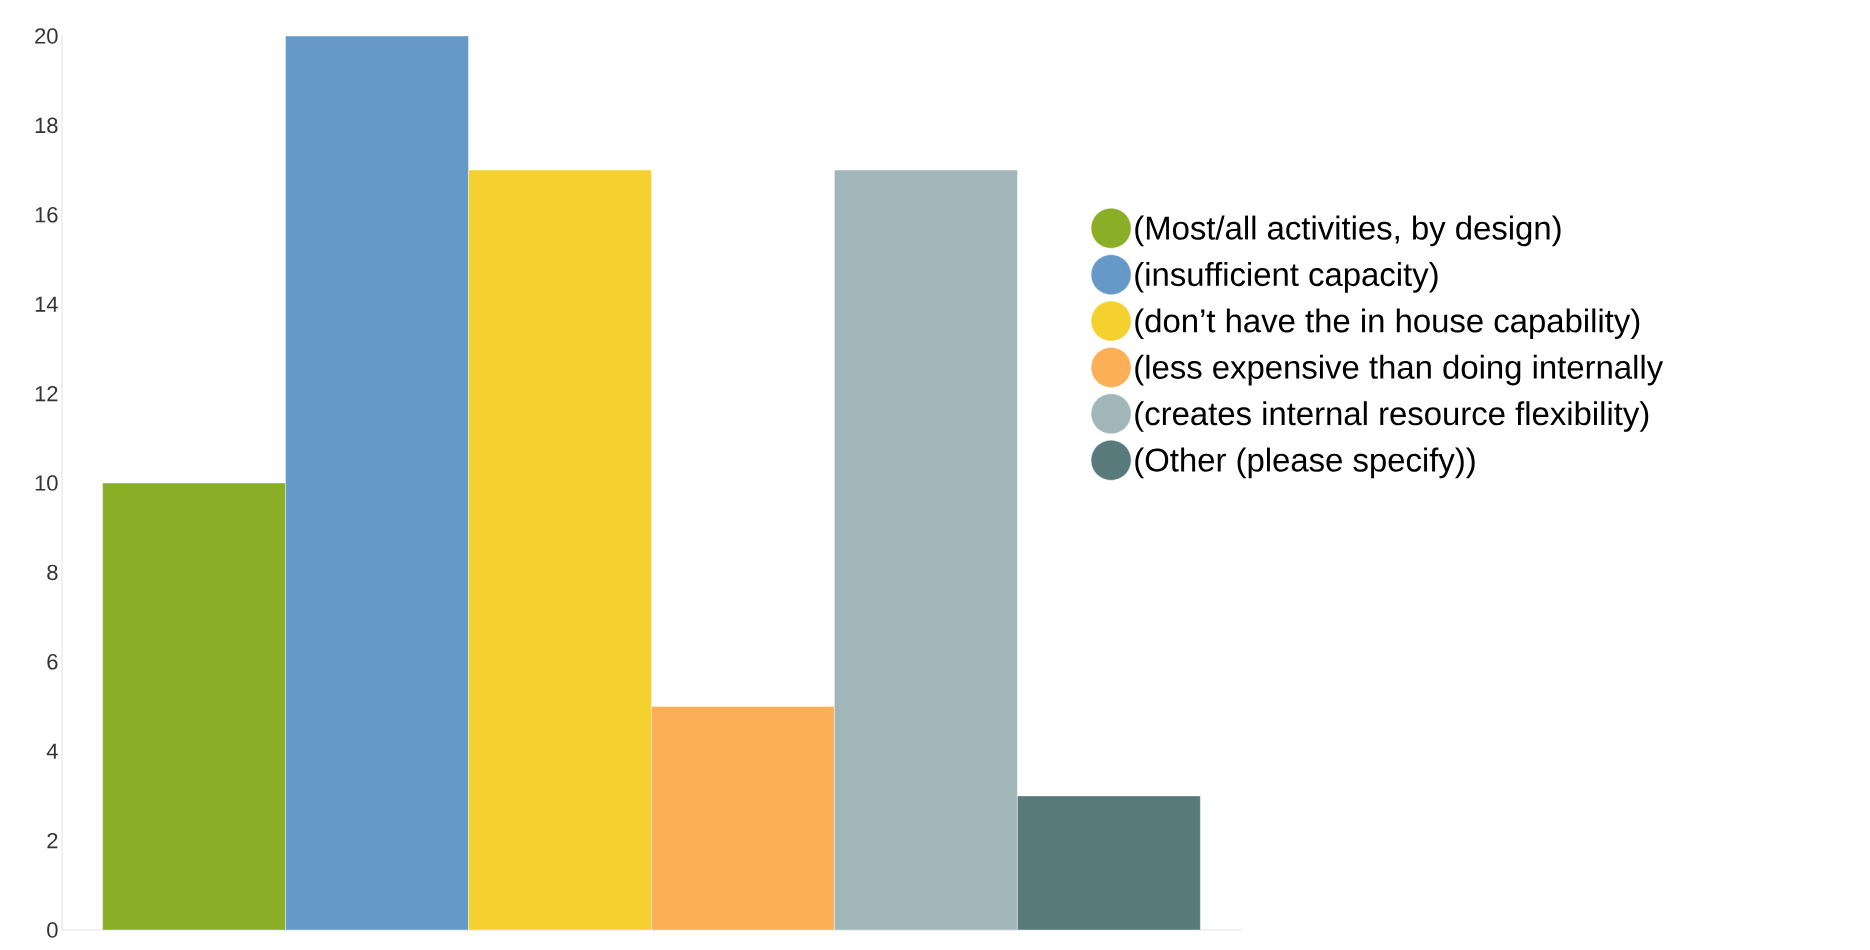 The image size is (1870, 950). Describe the element at coordinates (46, 36) in the screenshot. I see `y-tick-label: 20` at that location.